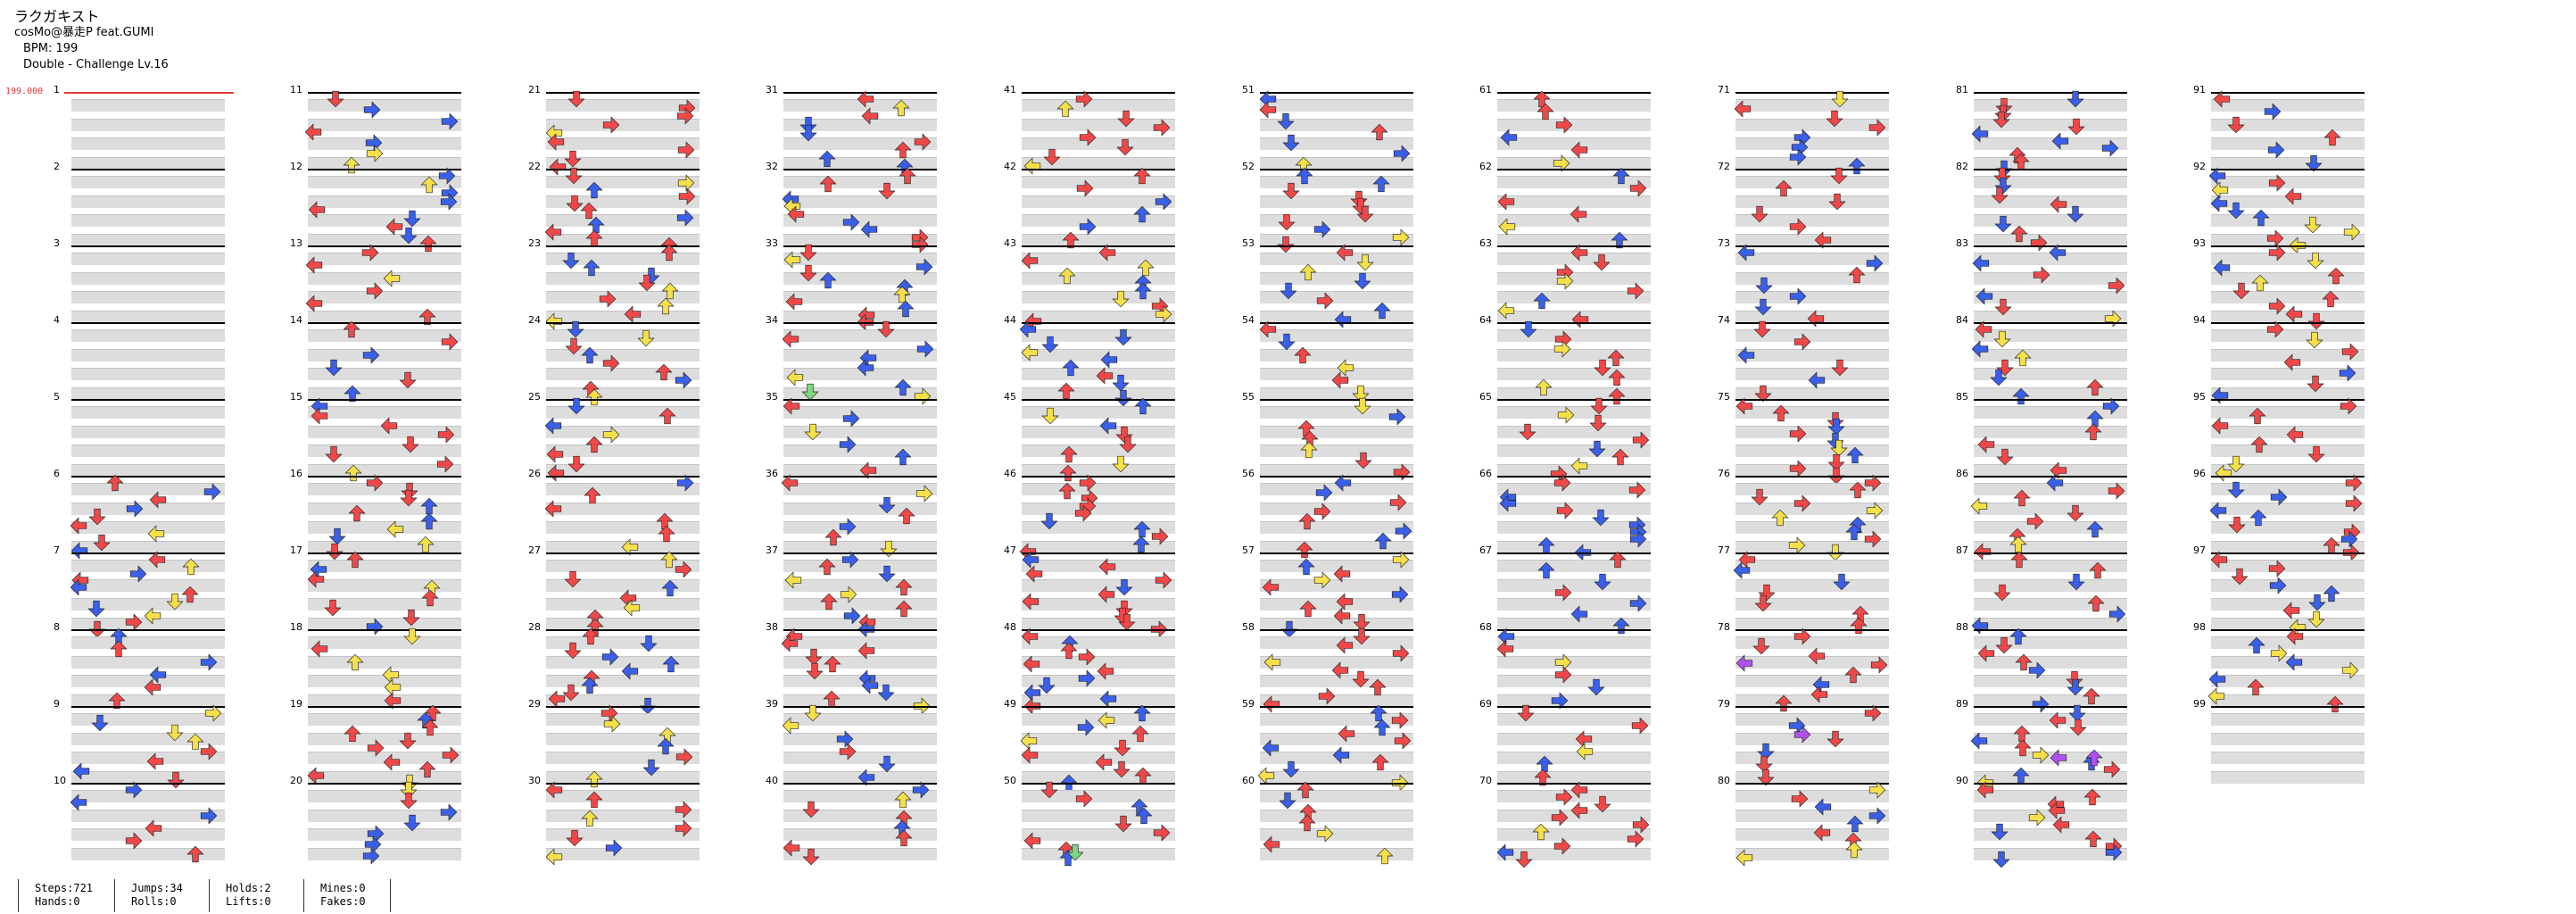 This screenshot has height=914, width=2576. What do you see at coordinates (296, 550) in the screenshot?
I see `measure-number: 17` at bounding box center [296, 550].